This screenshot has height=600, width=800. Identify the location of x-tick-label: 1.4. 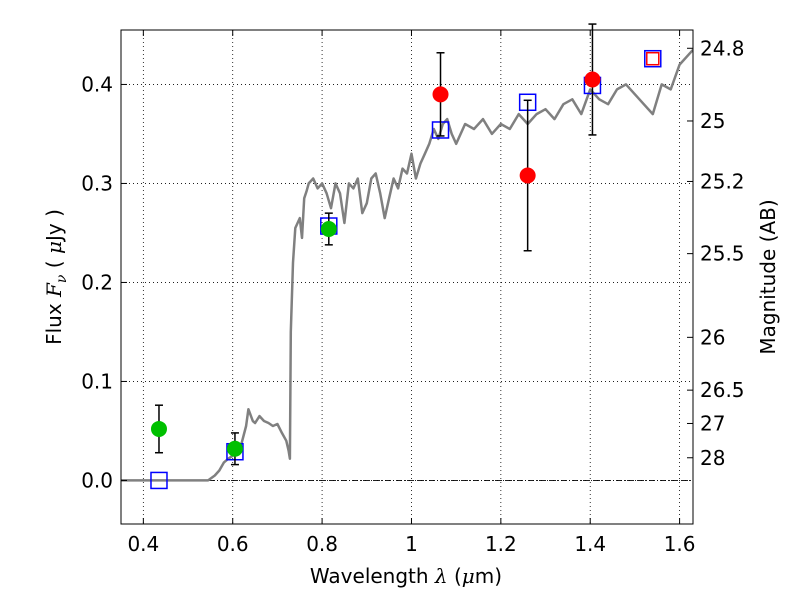
(590, 544).